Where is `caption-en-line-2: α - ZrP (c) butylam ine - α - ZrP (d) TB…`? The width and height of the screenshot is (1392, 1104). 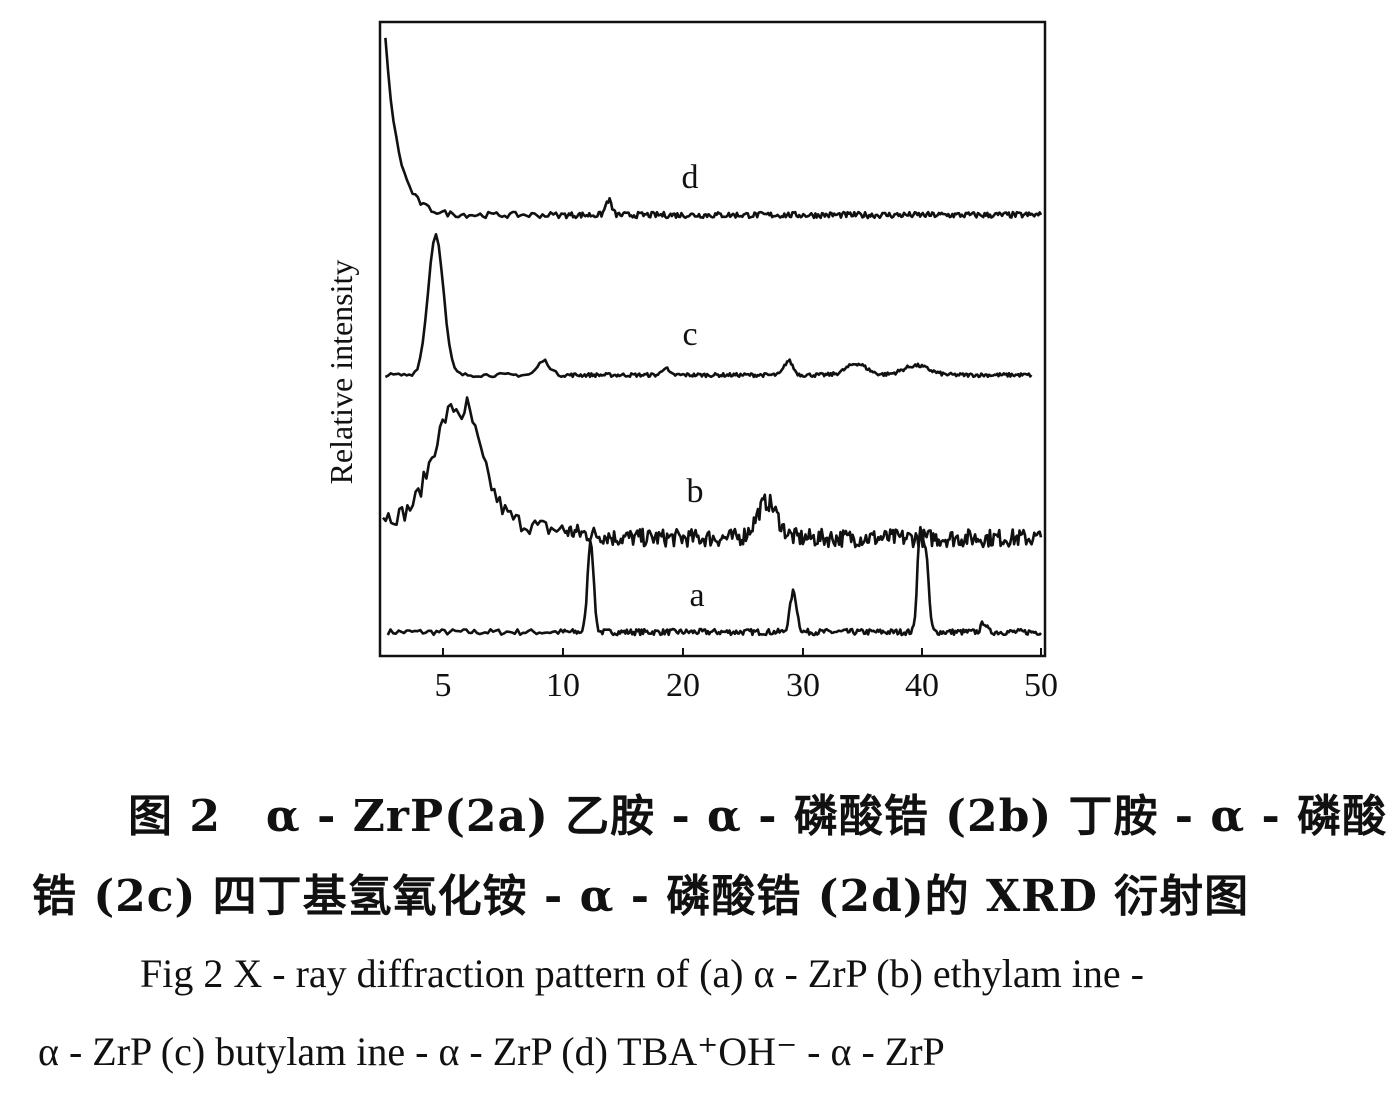
caption-en-line-2: α - ZrP (c) butylam ine - α - ZrP (d) TB… is located at coordinates (491, 1051).